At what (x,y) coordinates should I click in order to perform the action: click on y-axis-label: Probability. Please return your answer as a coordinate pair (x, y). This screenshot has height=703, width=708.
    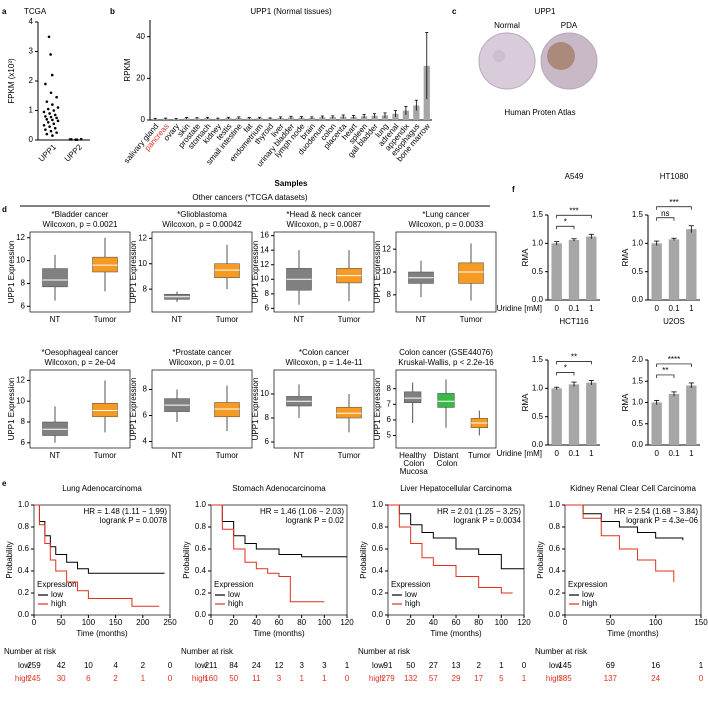
    Looking at the image, I should click on (186, 559).